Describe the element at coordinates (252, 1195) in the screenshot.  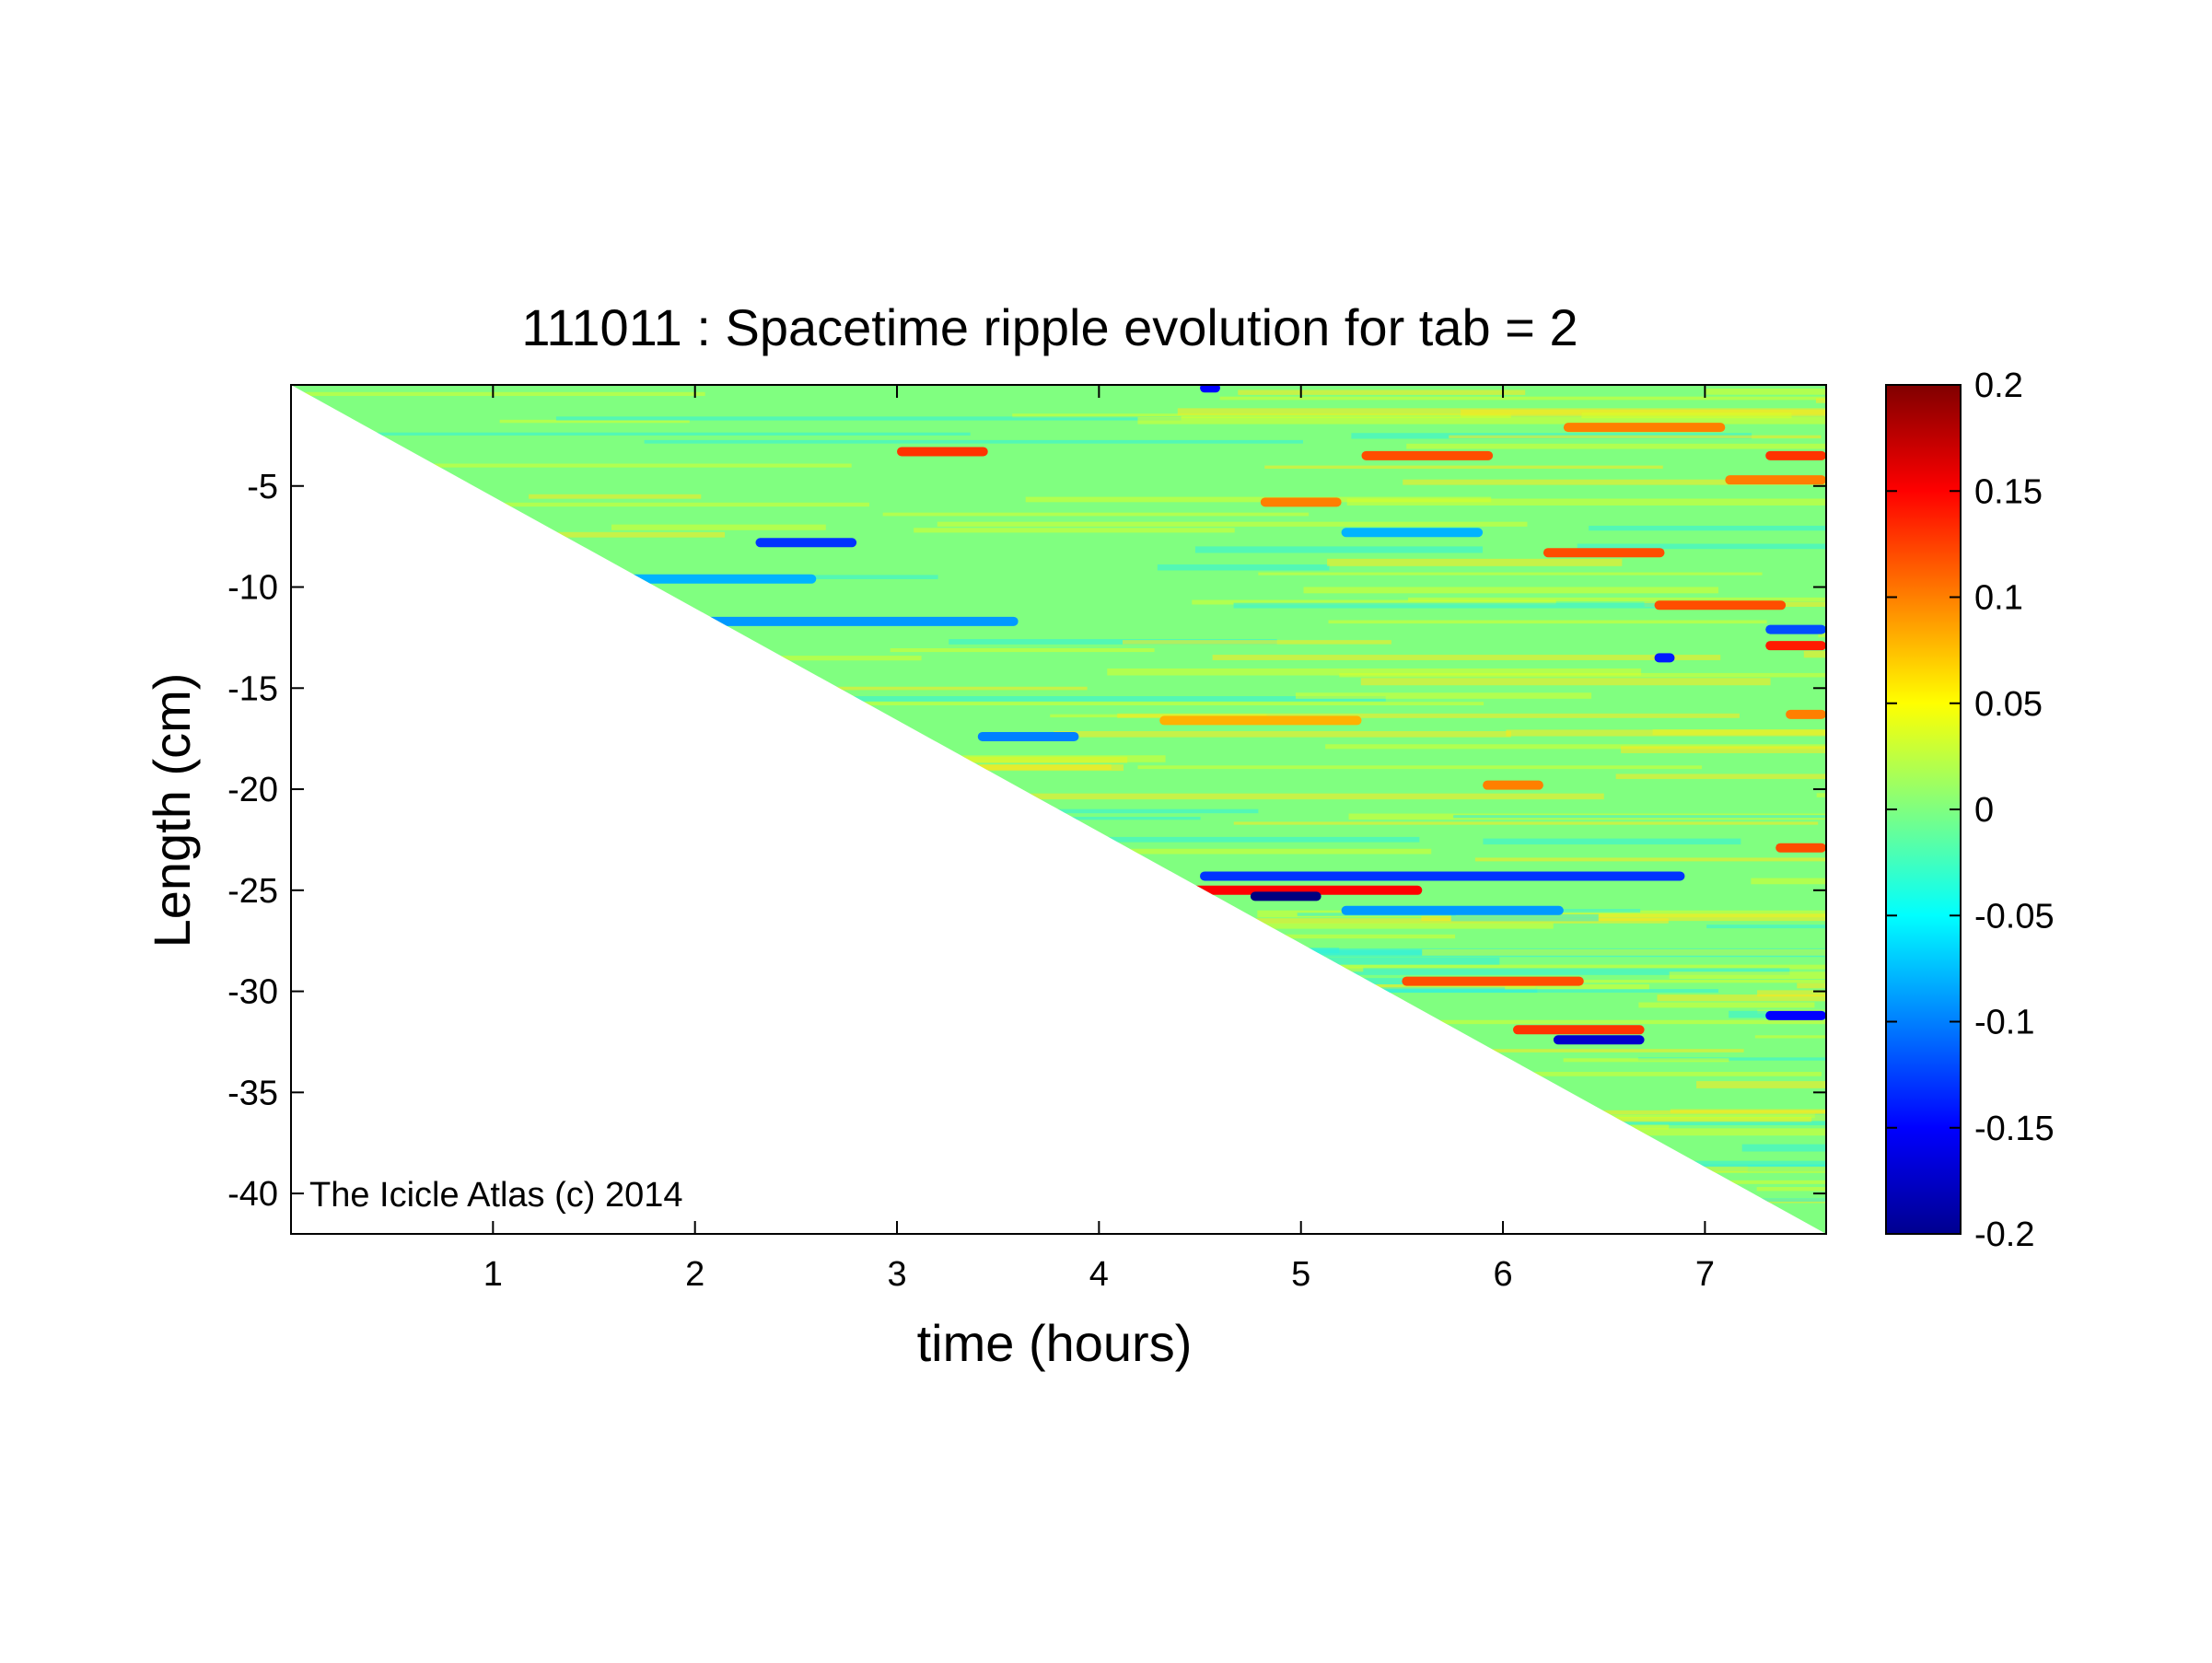
I see `y-tick-label: -40` at that location.